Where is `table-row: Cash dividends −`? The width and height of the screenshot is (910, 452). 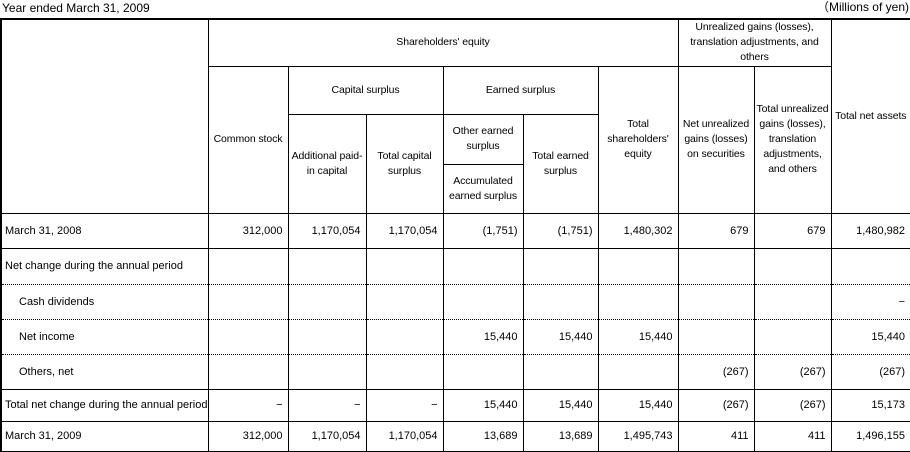 table-row: Cash dividends − is located at coordinates (455, 302).